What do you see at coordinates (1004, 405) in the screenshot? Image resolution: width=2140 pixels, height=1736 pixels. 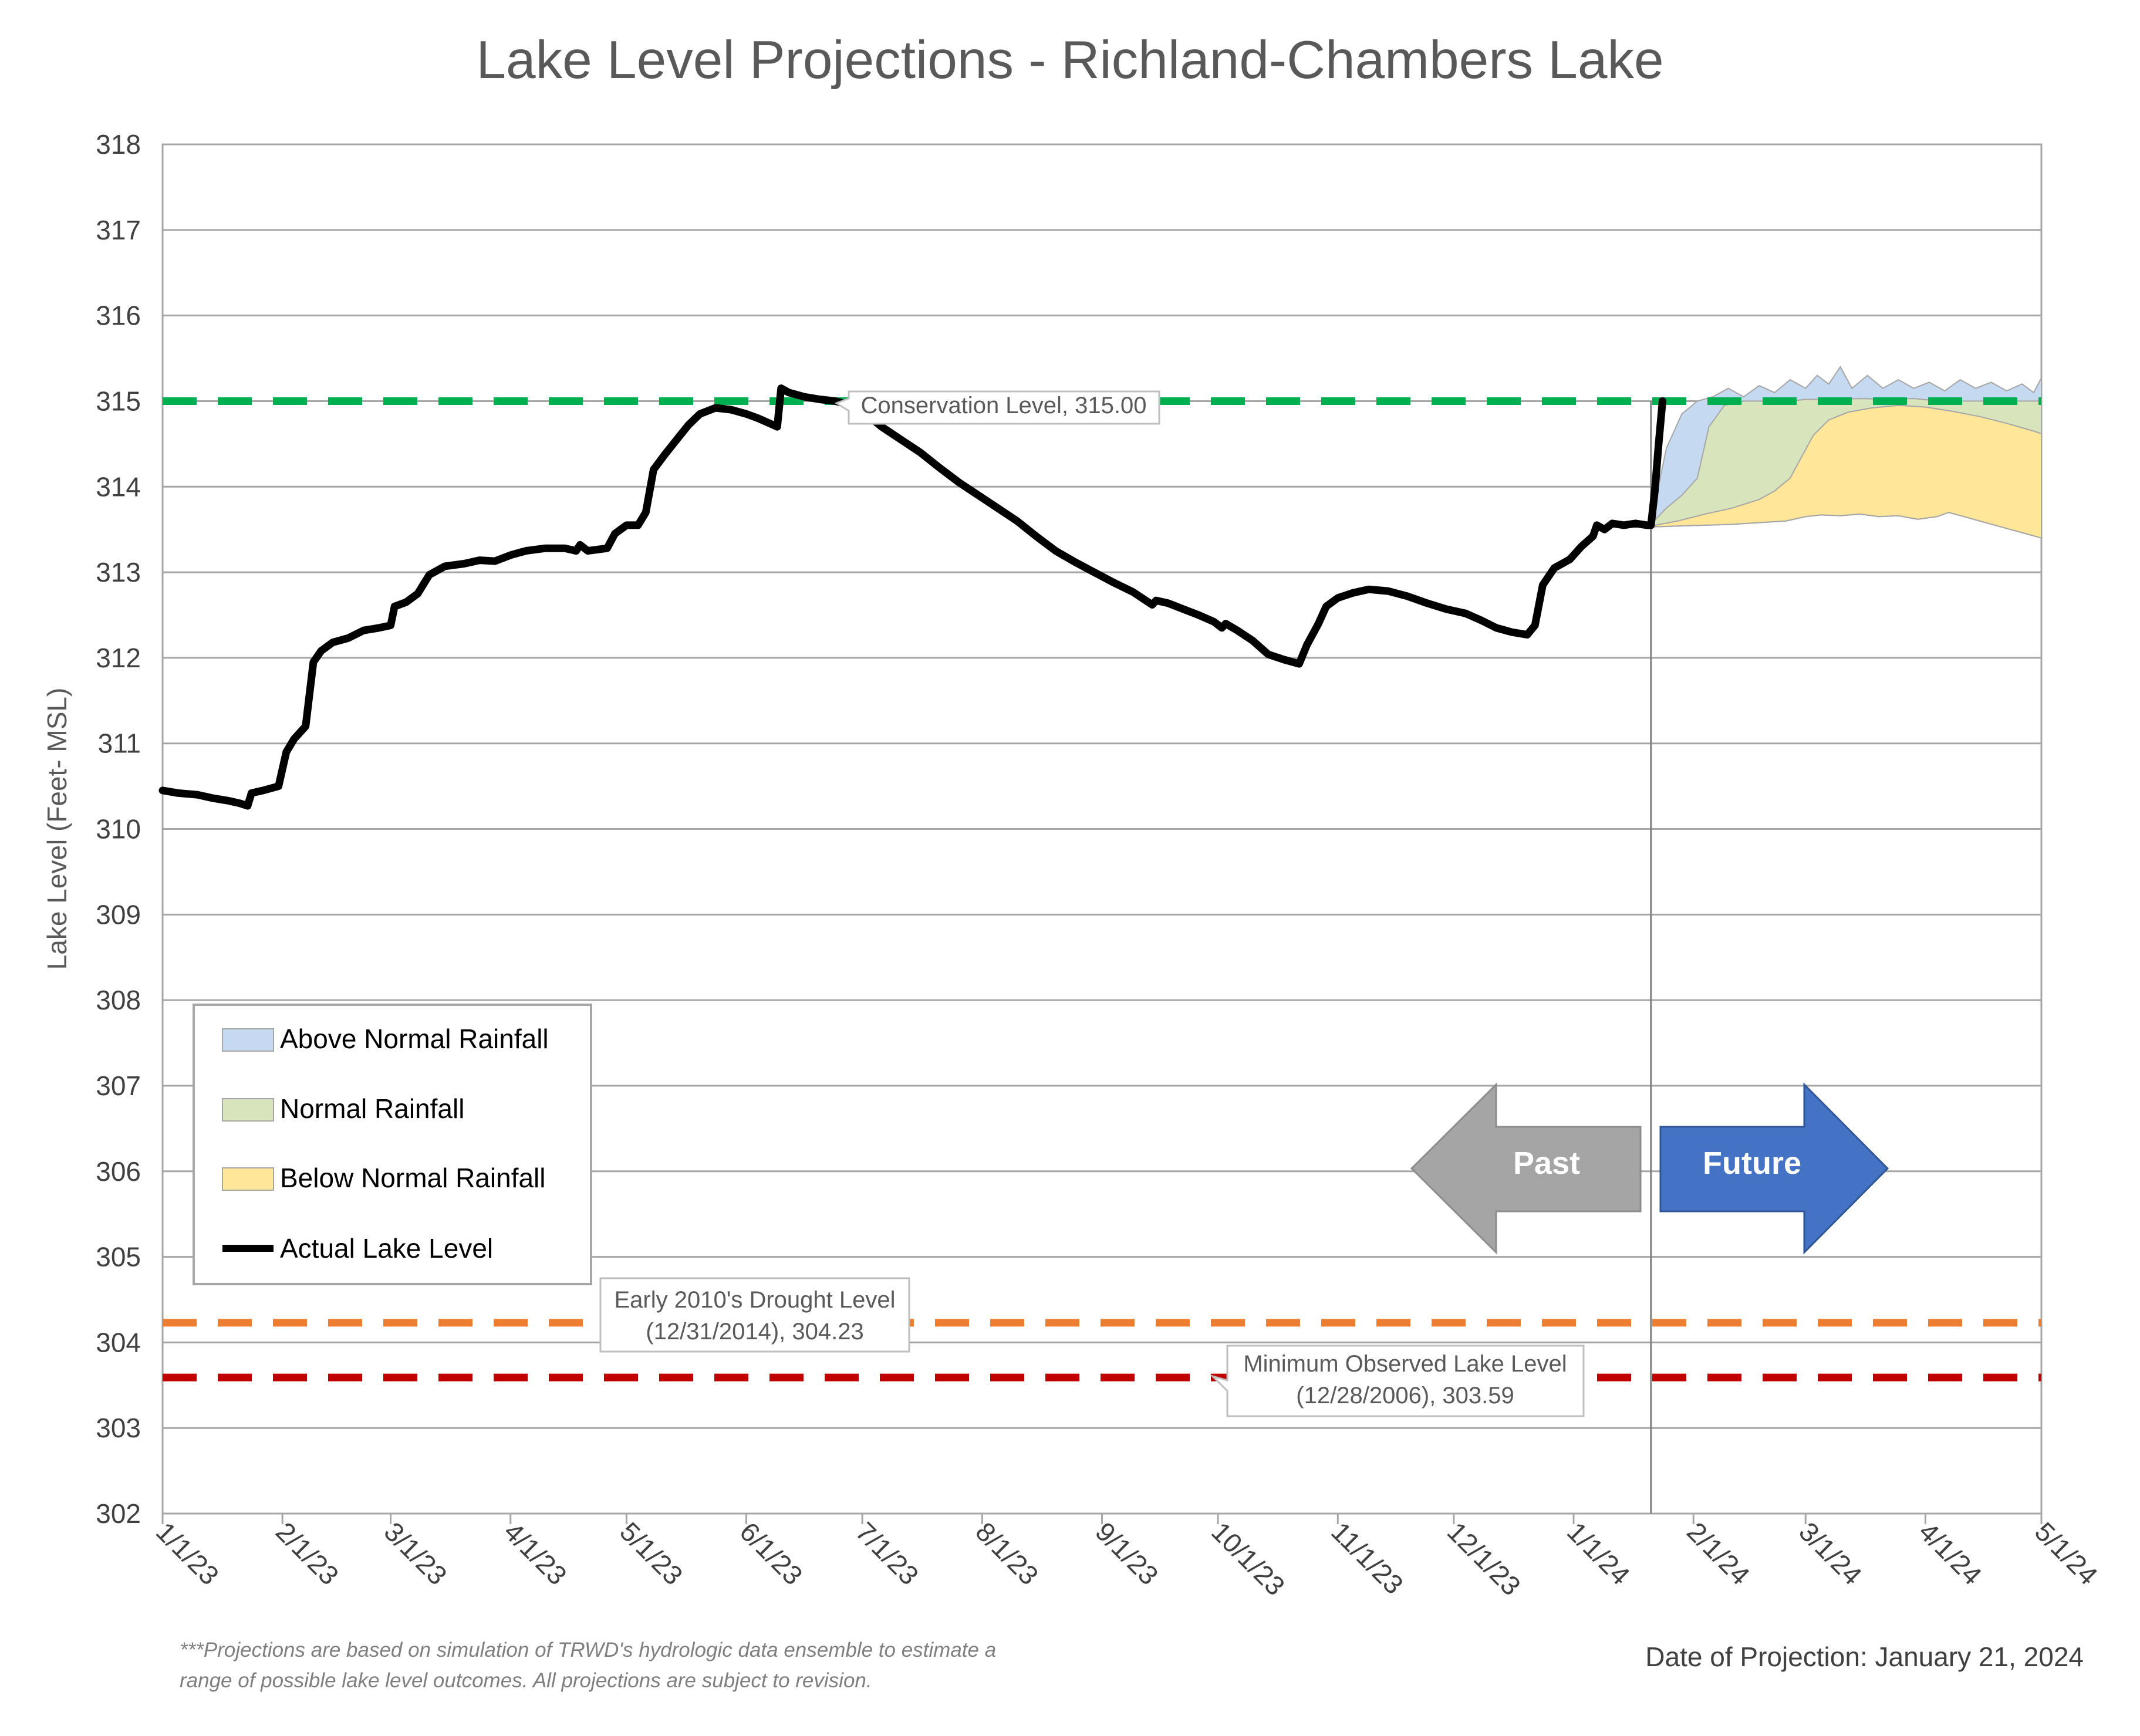 I see `conservation-label-text: Conservation Level, 315.00` at bounding box center [1004, 405].